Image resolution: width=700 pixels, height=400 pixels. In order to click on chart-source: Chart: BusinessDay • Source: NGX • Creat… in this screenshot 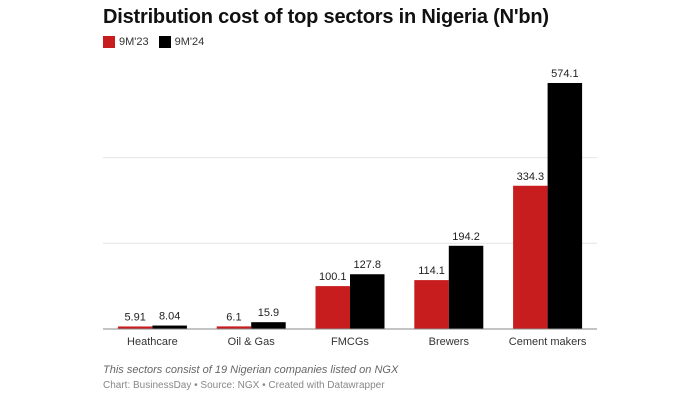, I will do `click(244, 385)`.